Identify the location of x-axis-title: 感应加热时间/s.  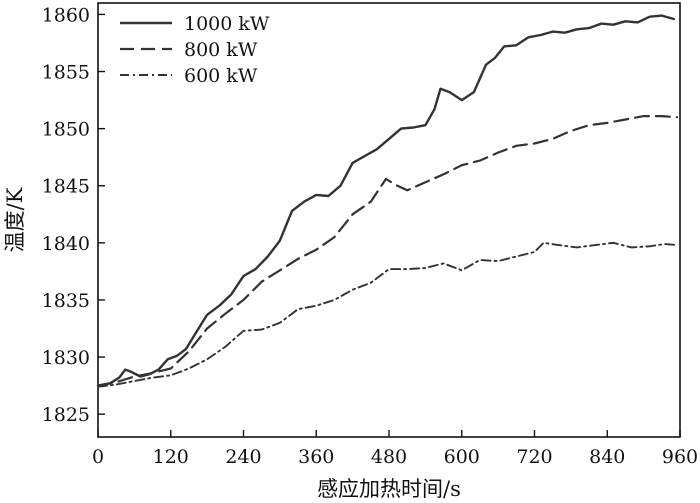
(389, 489).